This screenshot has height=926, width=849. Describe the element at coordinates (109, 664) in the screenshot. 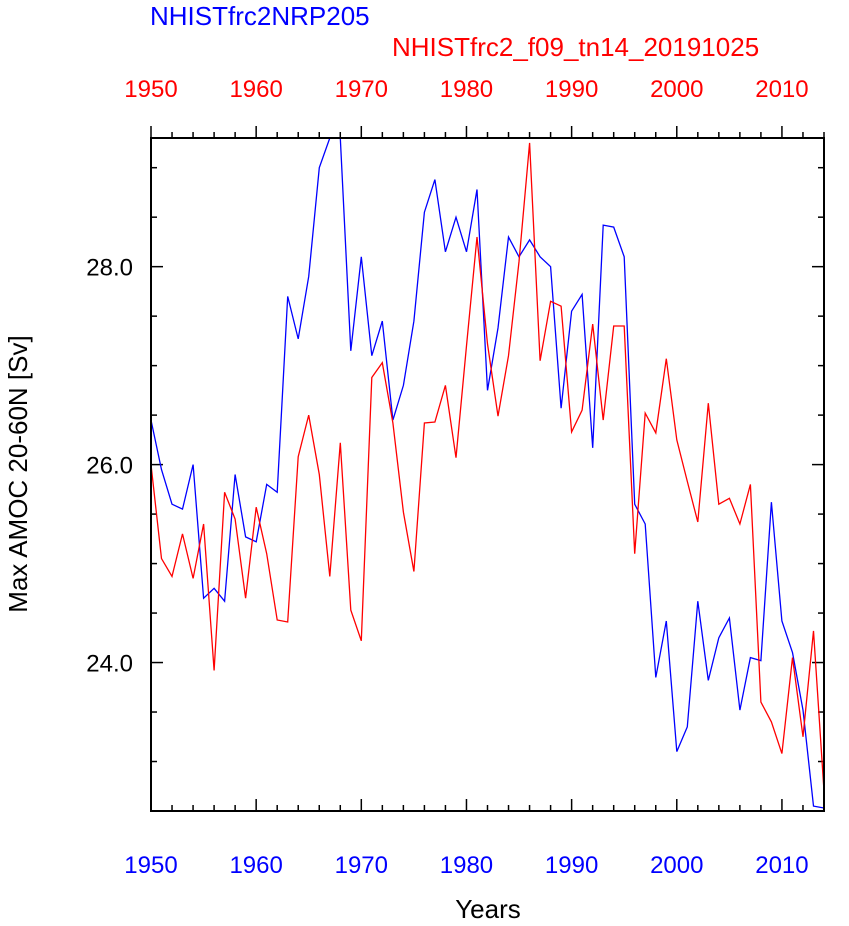

I see `y-tick-label: 24.0` at that location.